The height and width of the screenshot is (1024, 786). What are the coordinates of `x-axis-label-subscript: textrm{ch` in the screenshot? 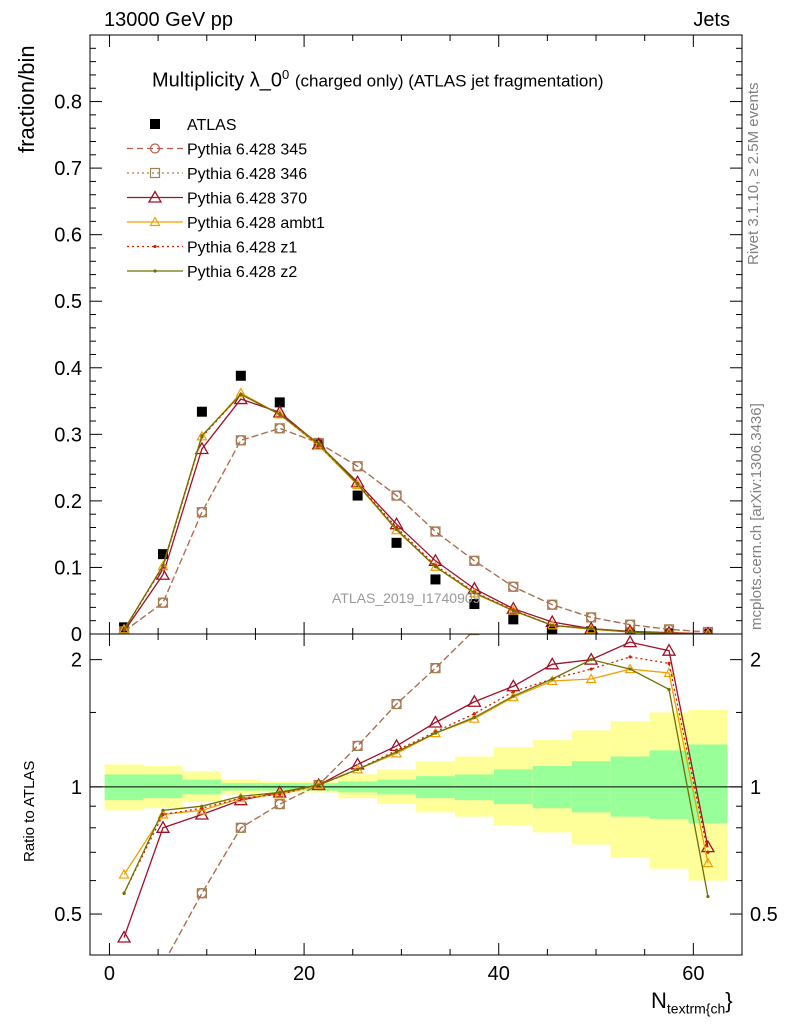 It's located at (696, 1008).